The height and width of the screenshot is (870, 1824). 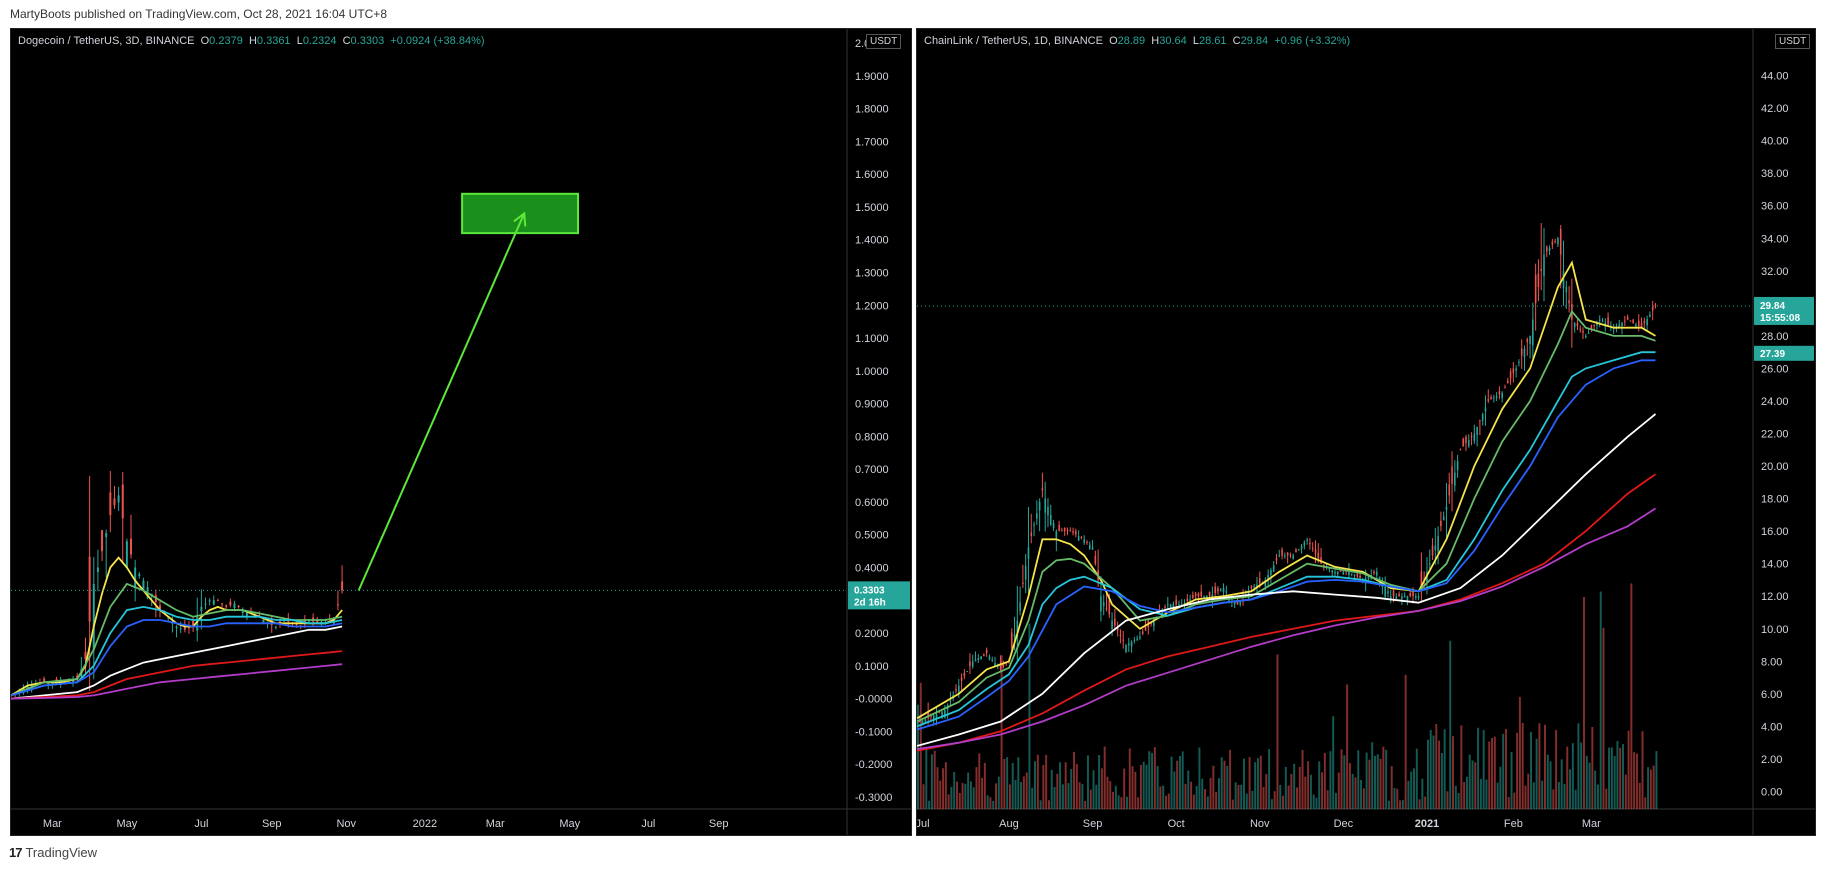 What do you see at coordinates (873, 798) in the screenshot?
I see `doge-y-tick: -0.3000` at bounding box center [873, 798].